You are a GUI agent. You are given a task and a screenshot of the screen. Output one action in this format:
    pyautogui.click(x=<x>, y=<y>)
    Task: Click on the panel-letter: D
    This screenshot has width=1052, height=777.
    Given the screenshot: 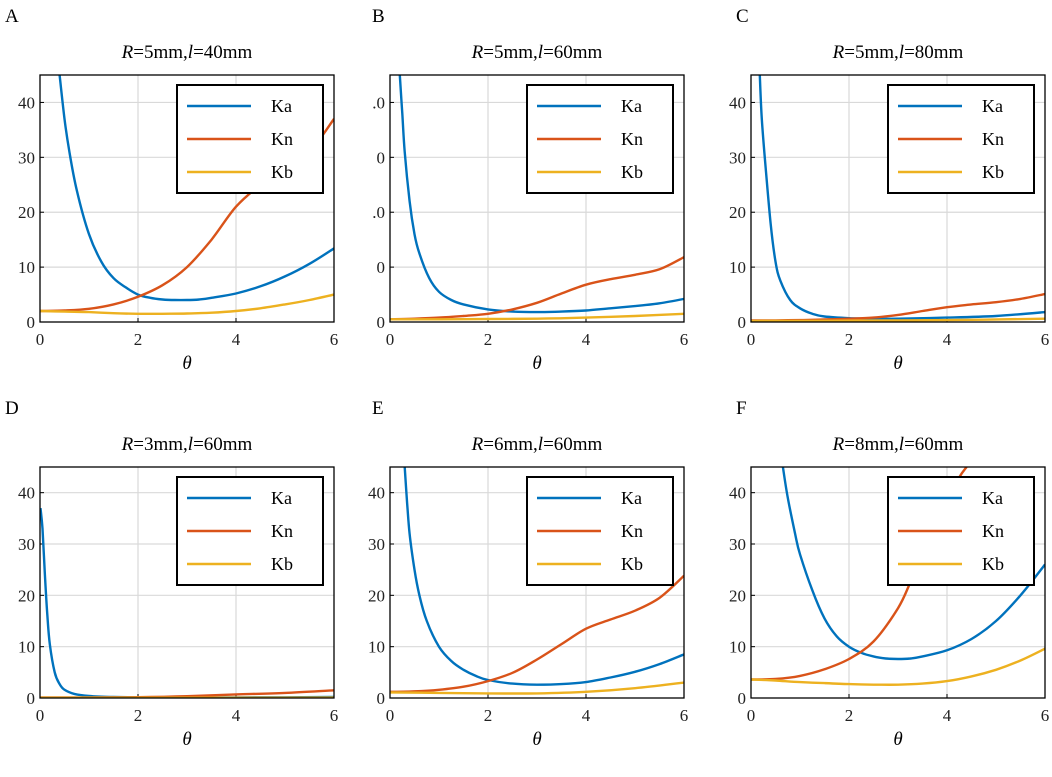 What is the action you would take?
    pyautogui.click(x=12, y=408)
    